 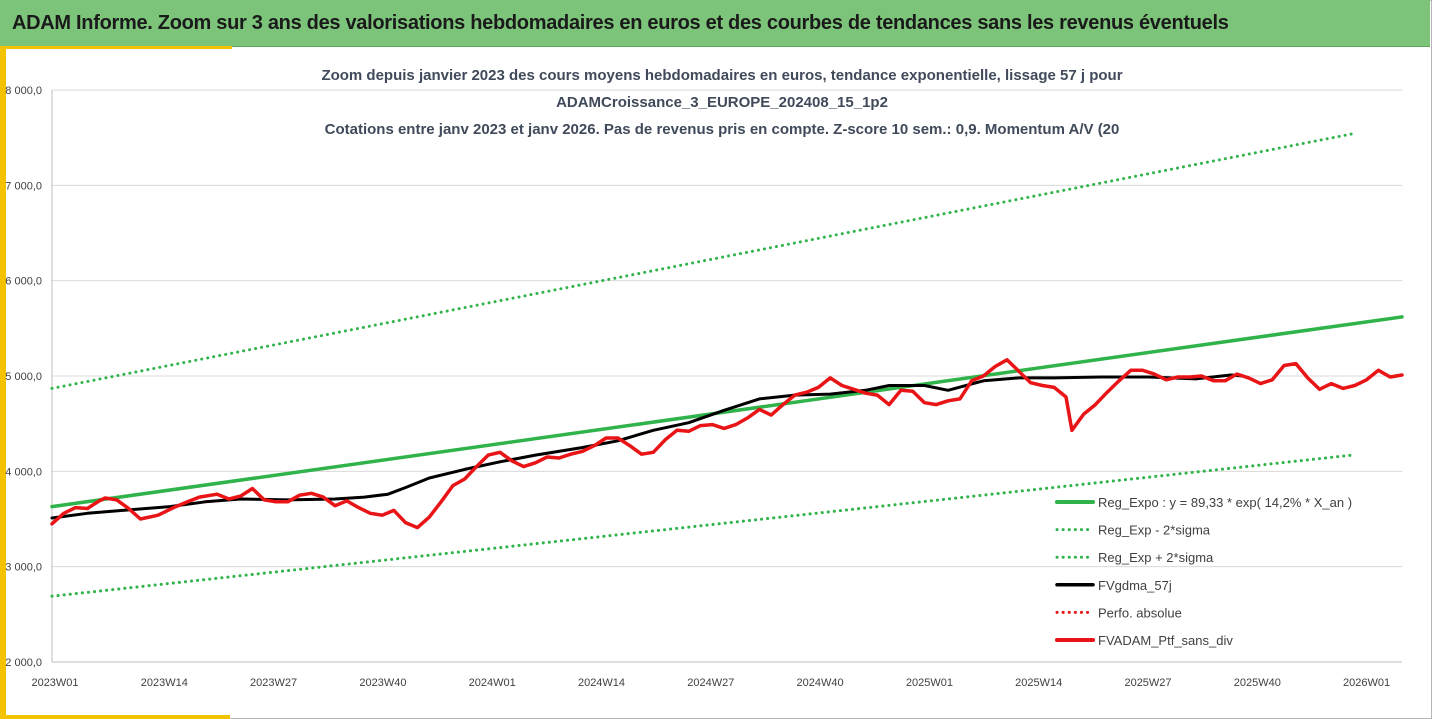 What do you see at coordinates (119, 47) in the screenshot?
I see `yellow-accent-top` at bounding box center [119, 47].